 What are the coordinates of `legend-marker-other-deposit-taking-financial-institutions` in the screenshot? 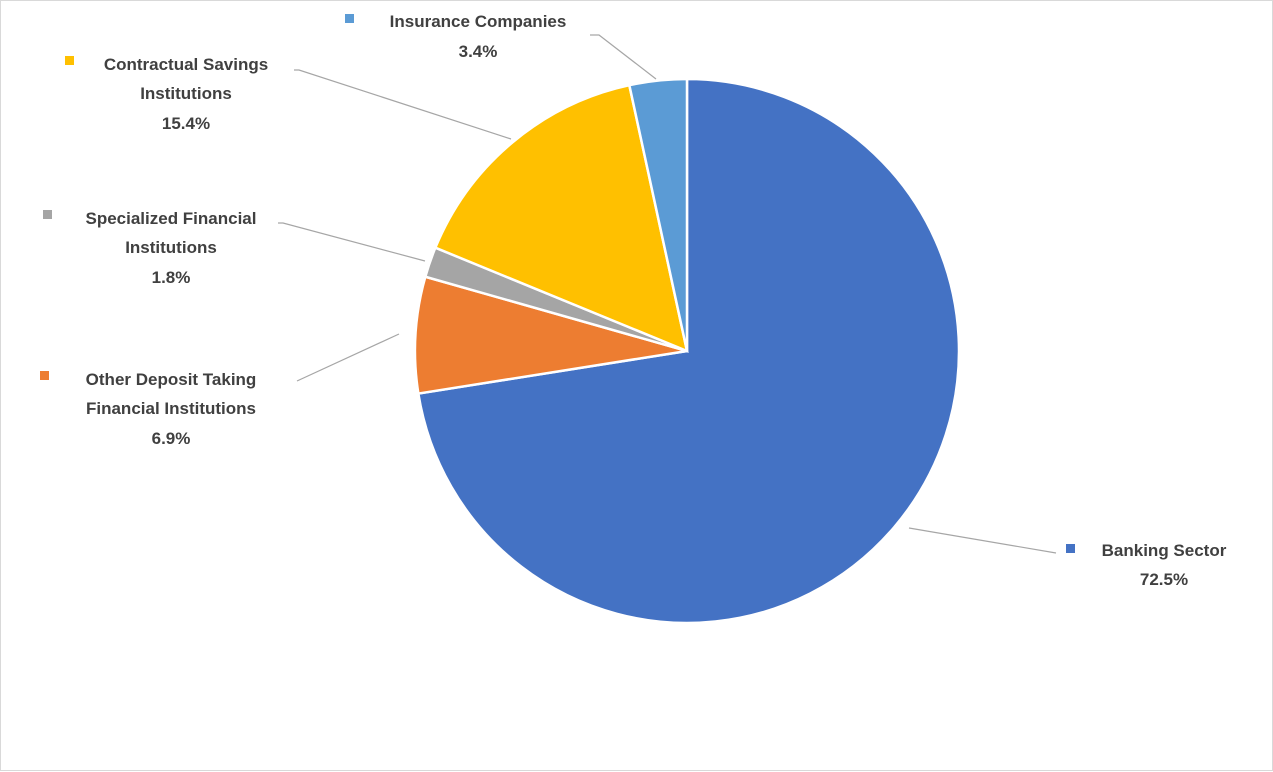 It's located at (44, 375).